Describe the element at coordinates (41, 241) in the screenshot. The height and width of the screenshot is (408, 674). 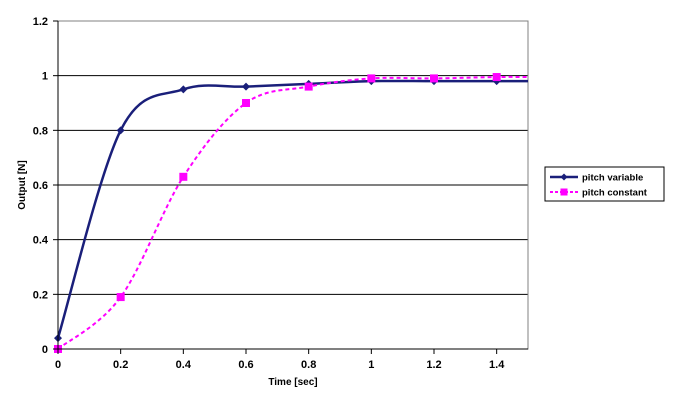
I see `y-tick-label: 0.4` at that location.